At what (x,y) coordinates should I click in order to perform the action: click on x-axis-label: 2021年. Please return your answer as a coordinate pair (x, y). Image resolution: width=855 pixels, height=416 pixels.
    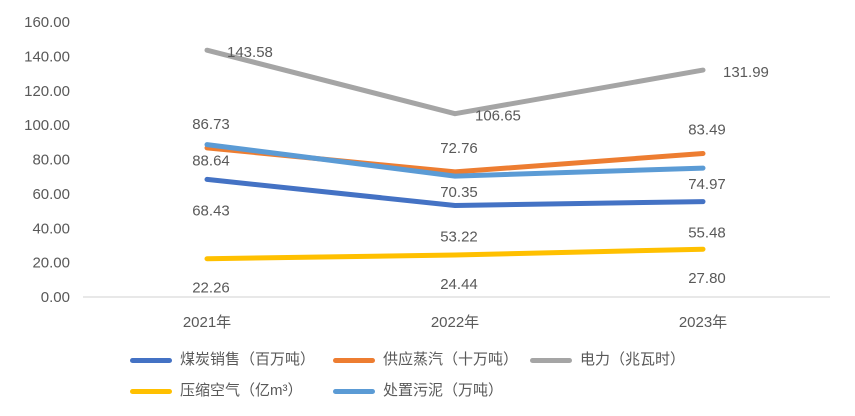
    Looking at the image, I should click on (207, 322).